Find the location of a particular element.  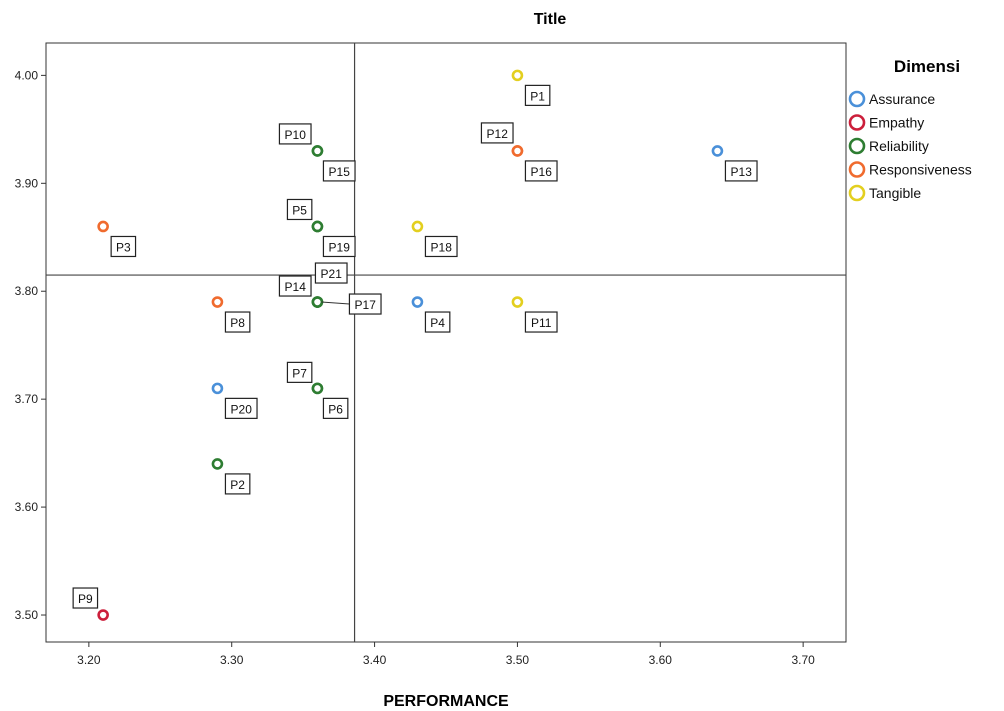

x-tick-label: 3.60 is located at coordinates (661, 660).